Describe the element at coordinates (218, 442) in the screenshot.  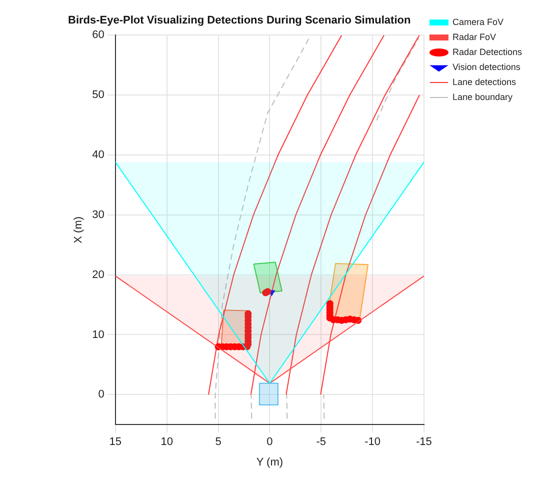
I see `x-tick-label: 5` at that location.